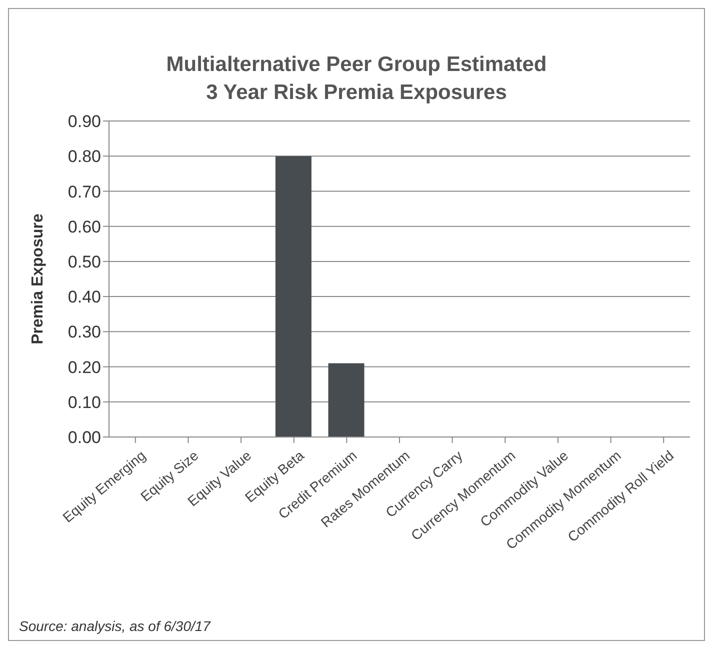  I want to click on y-tick-label: 0.50, so click(84, 262).